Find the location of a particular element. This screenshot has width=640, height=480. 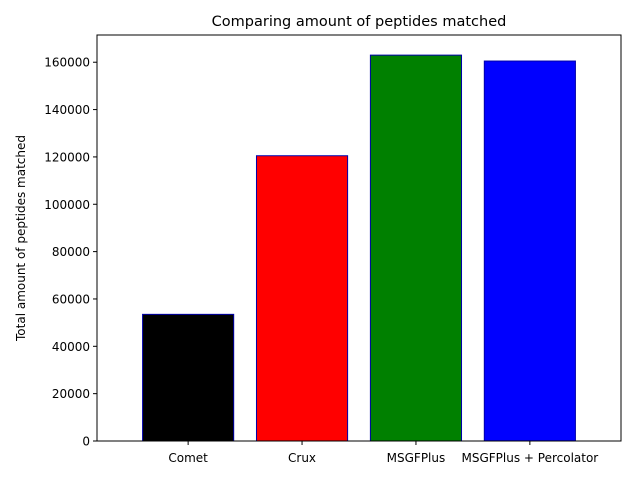

y-tick-label: 0 is located at coordinates (86, 442).